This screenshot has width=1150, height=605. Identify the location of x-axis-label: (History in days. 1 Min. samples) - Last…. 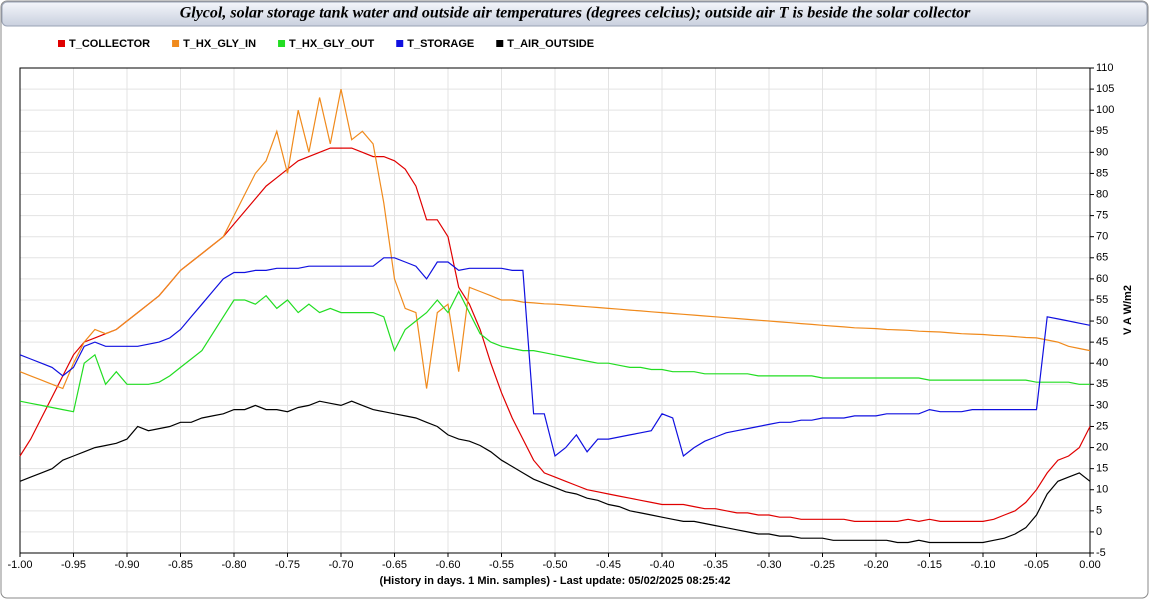
(555, 581).